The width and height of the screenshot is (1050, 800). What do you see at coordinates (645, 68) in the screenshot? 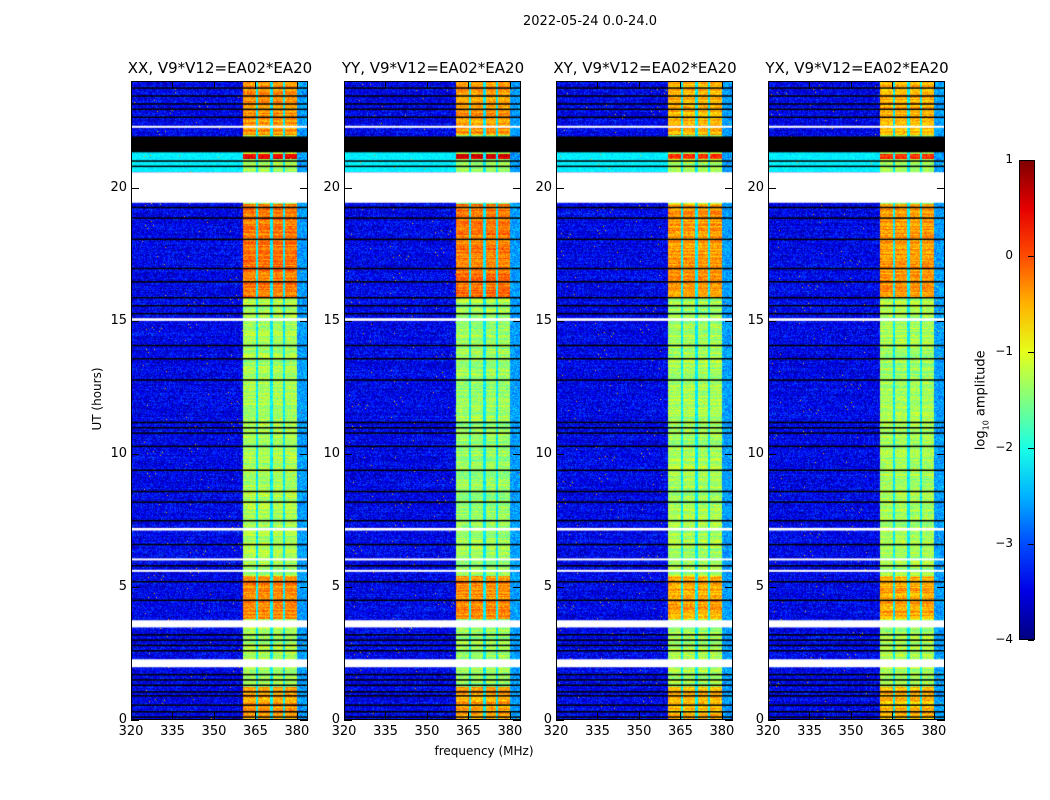
I see `panel-title-xy: XY, V9*V12=EA02*EA20` at bounding box center [645, 68].